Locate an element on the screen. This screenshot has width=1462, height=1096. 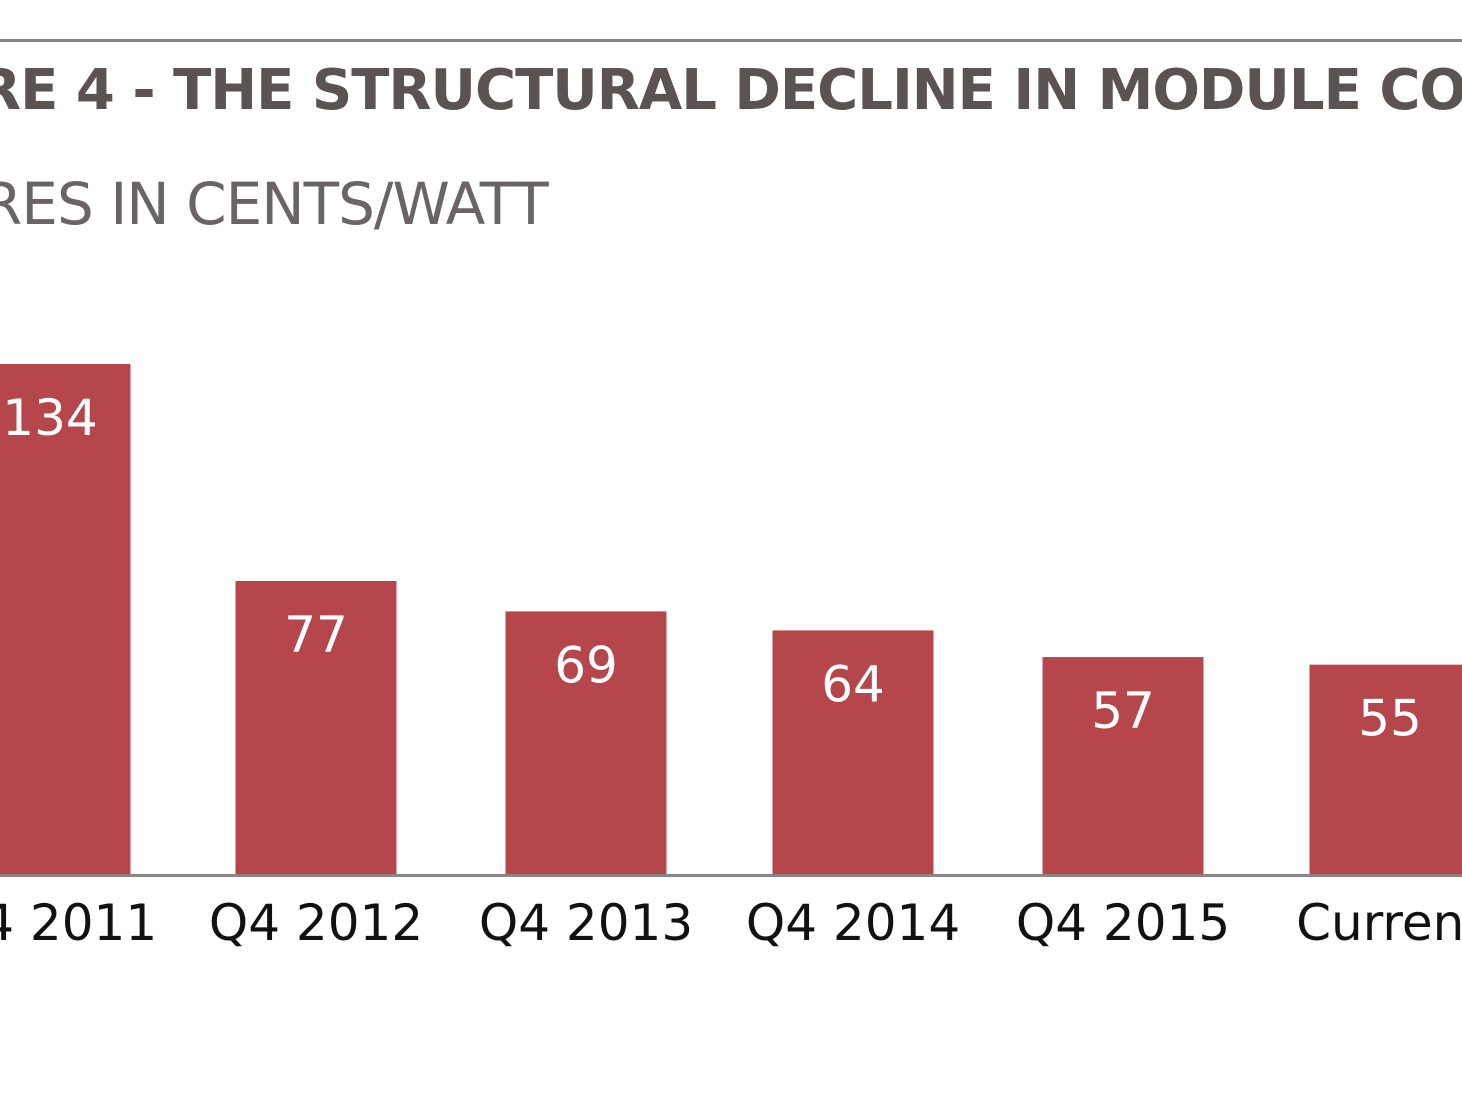
bar-q4-2015 is located at coordinates (1123, 765).